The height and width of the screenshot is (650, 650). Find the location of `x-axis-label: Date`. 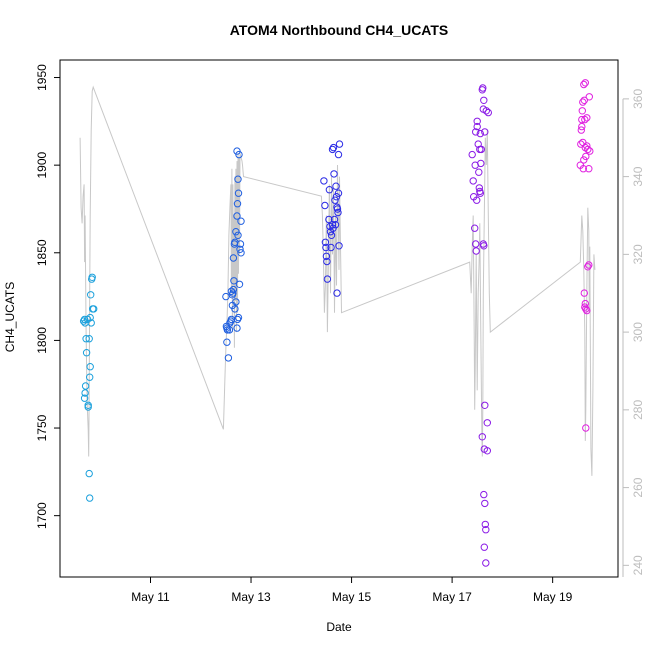

x-axis-label: Date is located at coordinates (339, 627).